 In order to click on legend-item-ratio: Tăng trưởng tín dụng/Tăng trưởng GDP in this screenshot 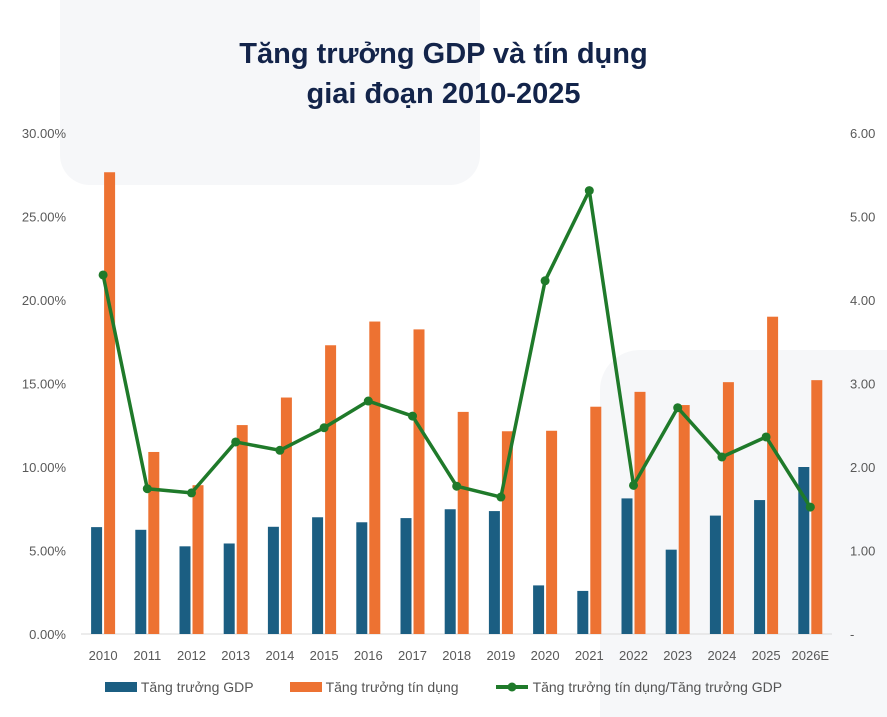, I will do `click(639, 687)`.